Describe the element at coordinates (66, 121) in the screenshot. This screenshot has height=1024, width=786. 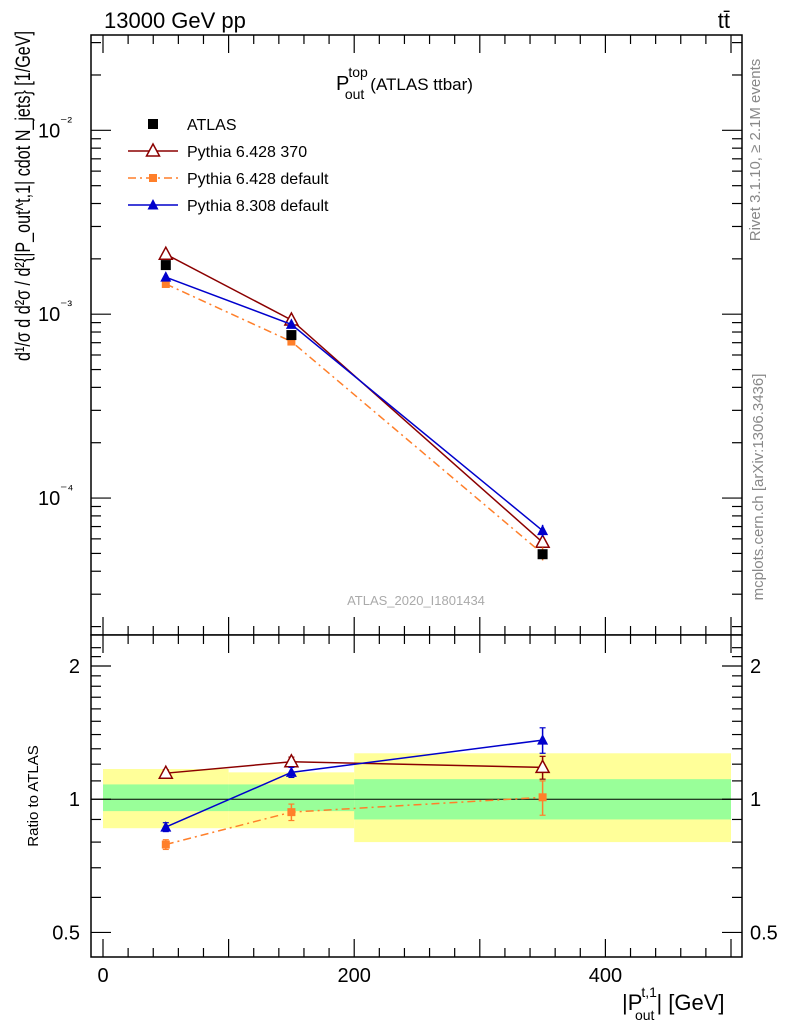
I see `main-ytick-label-exp: ⁻²` at that location.